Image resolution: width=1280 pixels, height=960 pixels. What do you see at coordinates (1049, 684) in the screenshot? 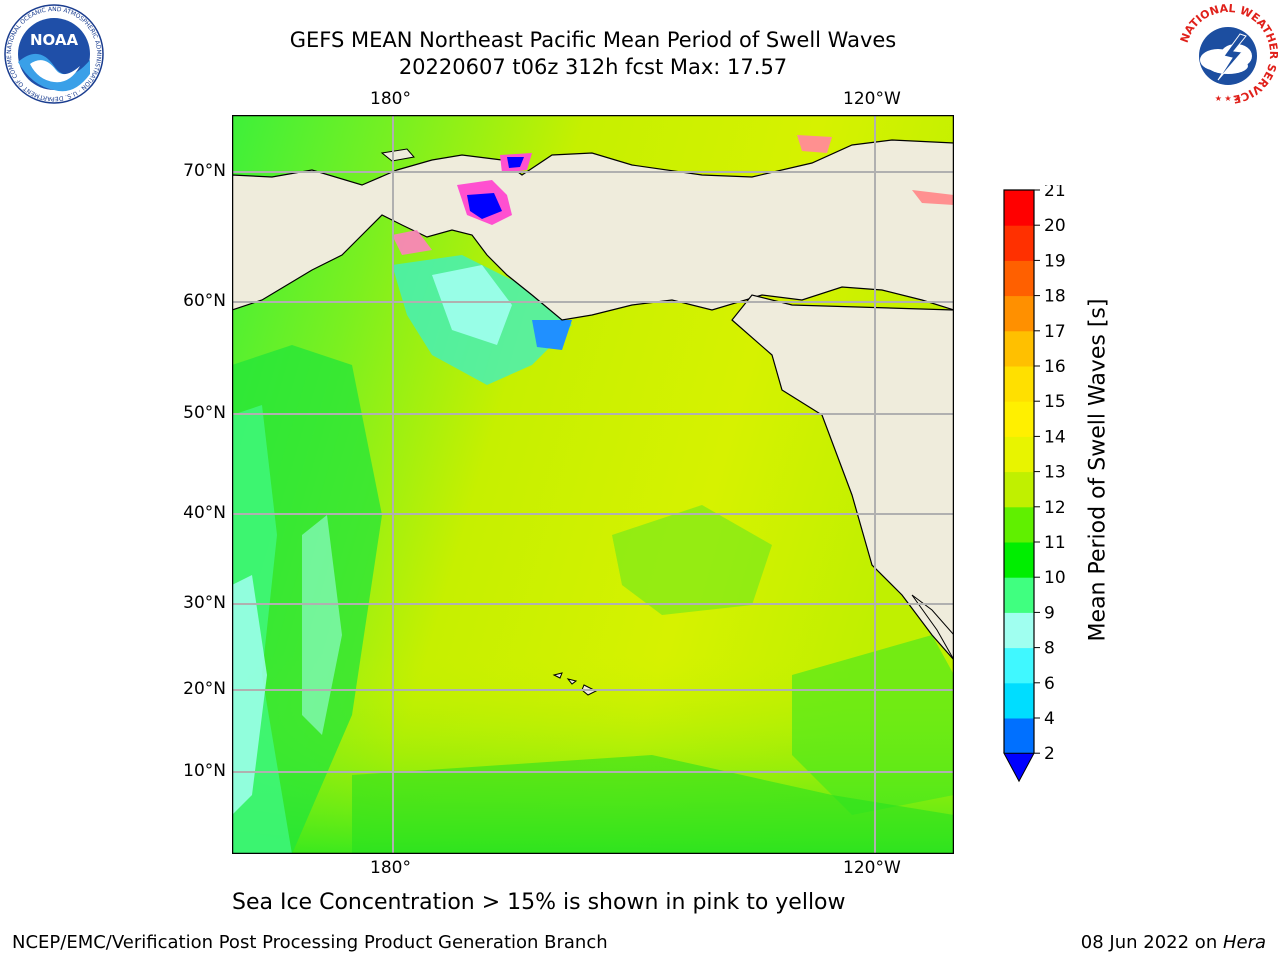
I see `colorbar-tick-label: 6` at bounding box center [1049, 684].